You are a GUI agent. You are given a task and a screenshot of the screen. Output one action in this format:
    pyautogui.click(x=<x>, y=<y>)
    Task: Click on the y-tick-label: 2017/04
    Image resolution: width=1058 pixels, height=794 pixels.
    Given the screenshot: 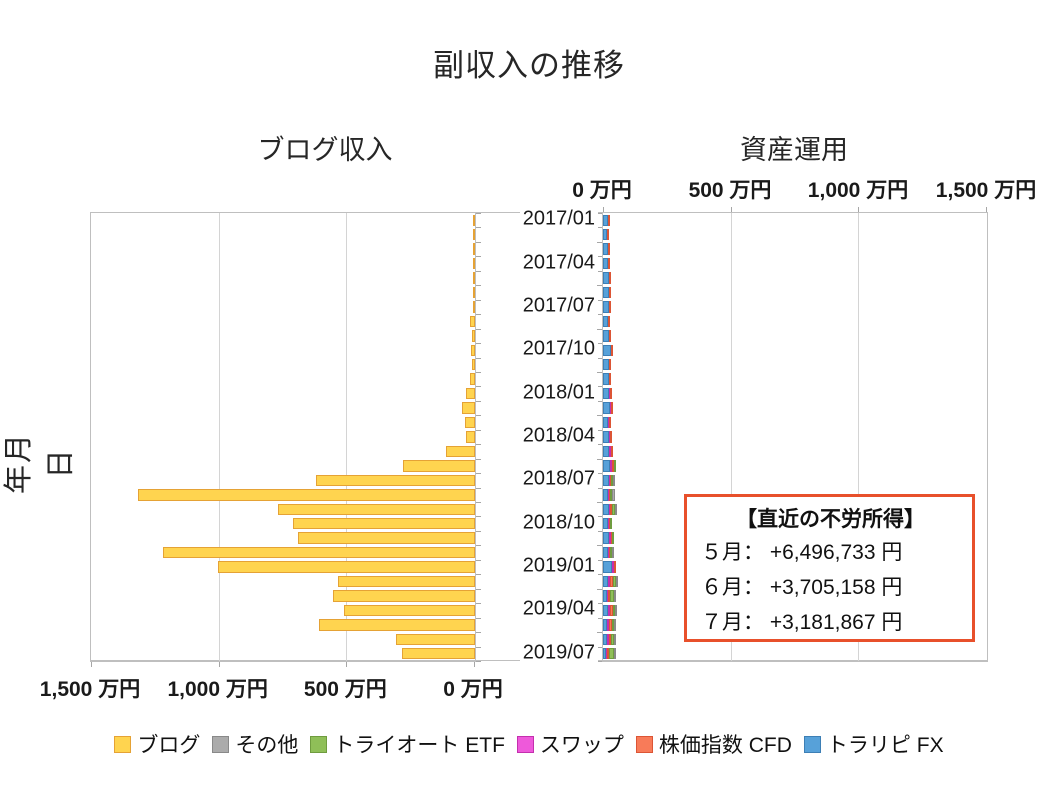 What is the action you would take?
    pyautogui.click(x=558, y=263)
    